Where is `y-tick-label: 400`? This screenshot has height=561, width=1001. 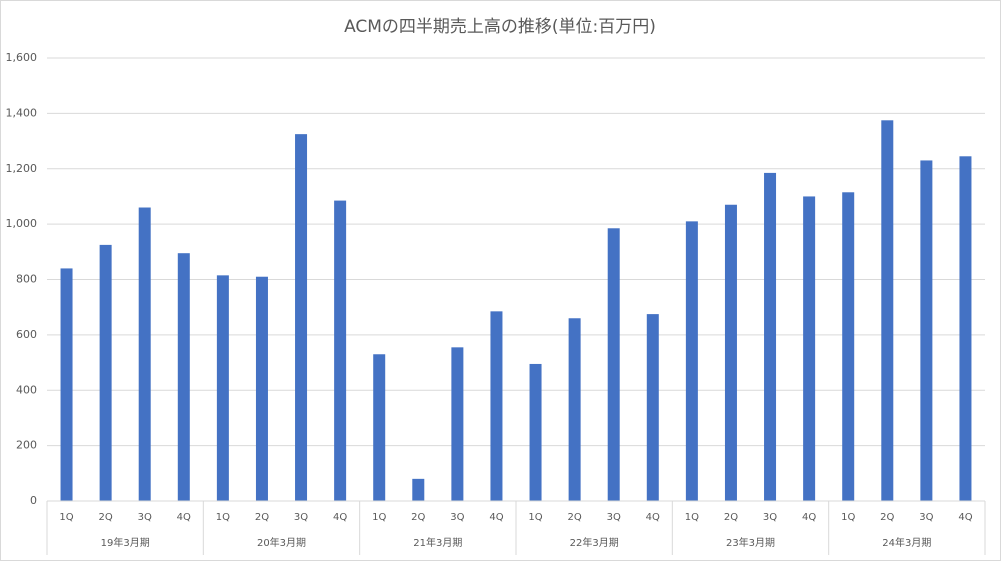 y-tick-label: 400 is located at coordinates (26, 389).